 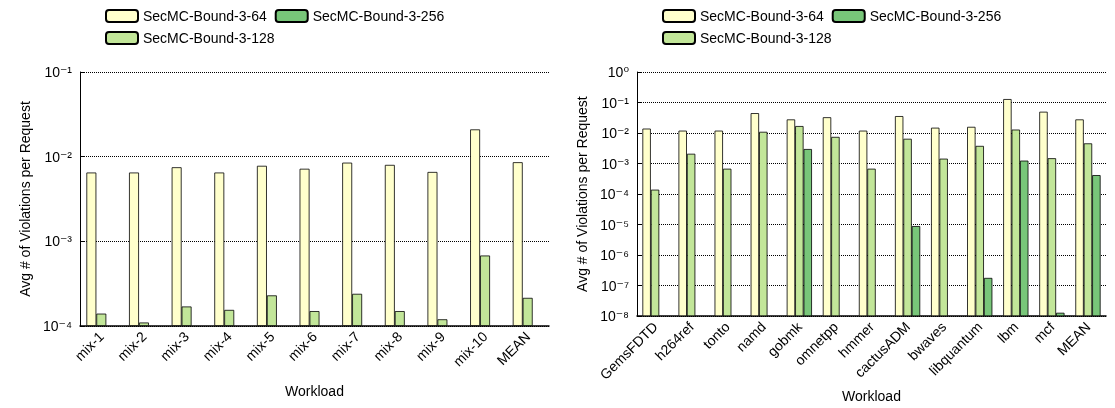 What do you see at coordinates (1044, 332) in the screenshot?
I see `x-tick-label: mcf` at bounding box center [1044, 332].